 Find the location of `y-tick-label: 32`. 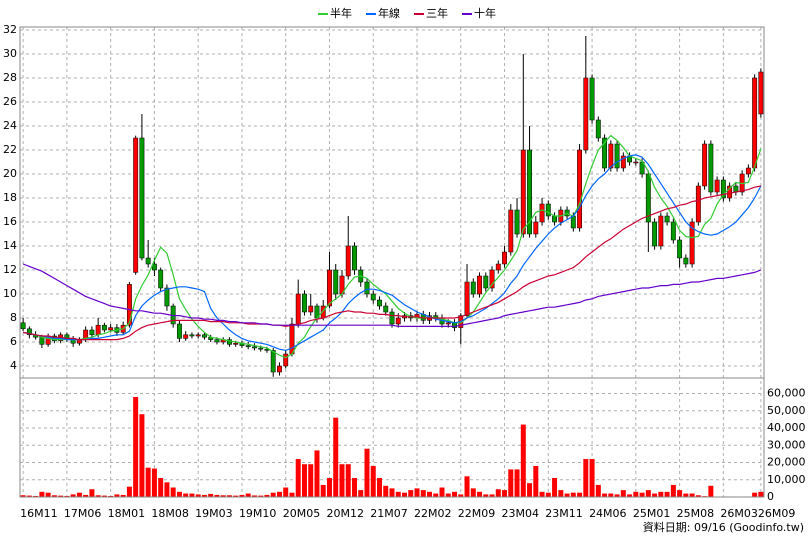

y-tick-label: 32 is located at coordinates (10, 29).